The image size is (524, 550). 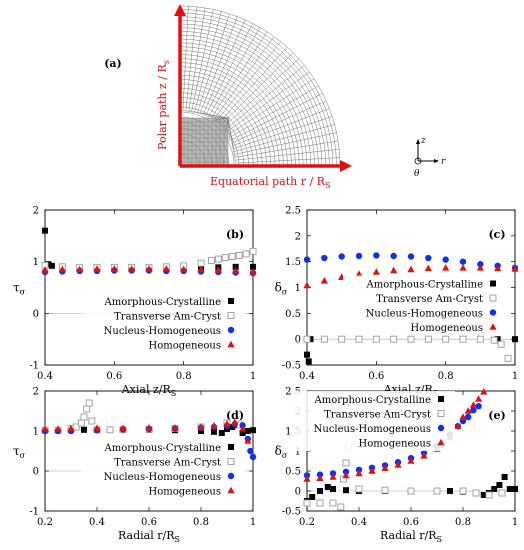 I want to click on y-tick-label: 2, so click(x=36, y=211).